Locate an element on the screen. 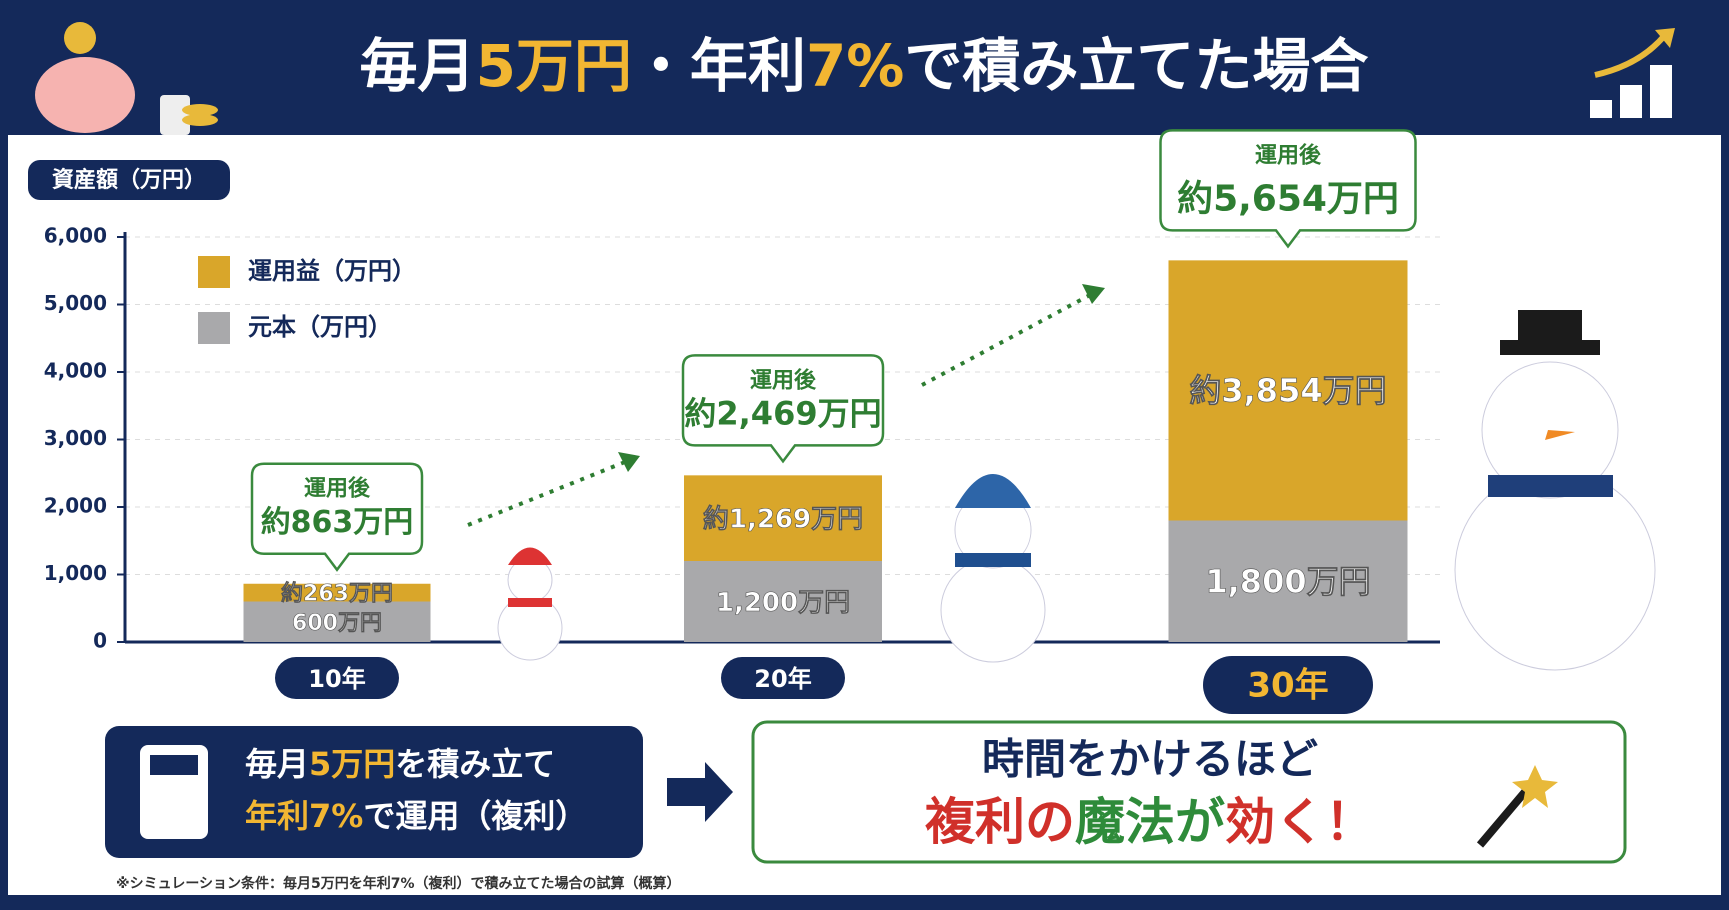 Image resolution: width=1729 pixels, height=910 pixels. snowman-large is located at coordinates (1555, 490).